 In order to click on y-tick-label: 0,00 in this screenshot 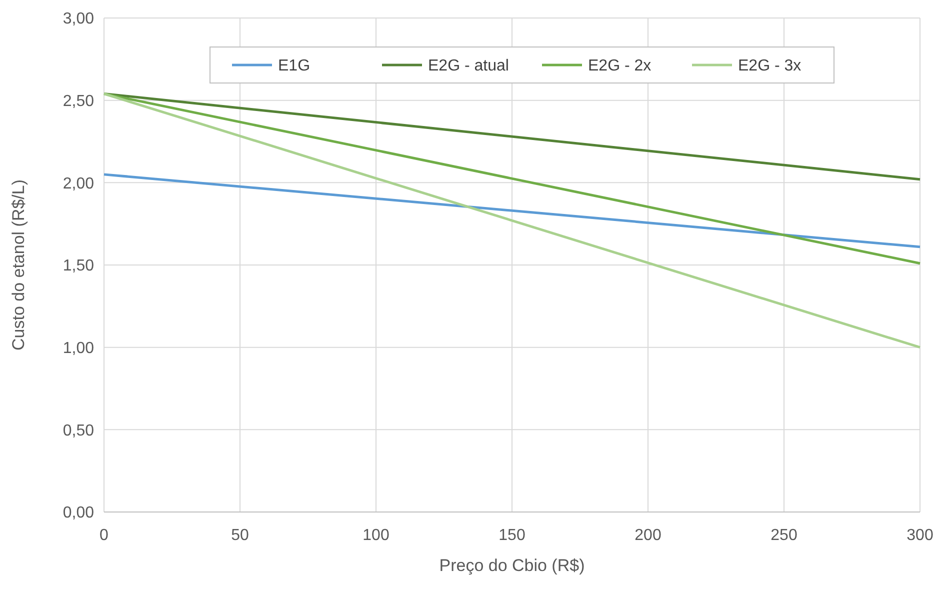, I will do `click(78, 513)`.